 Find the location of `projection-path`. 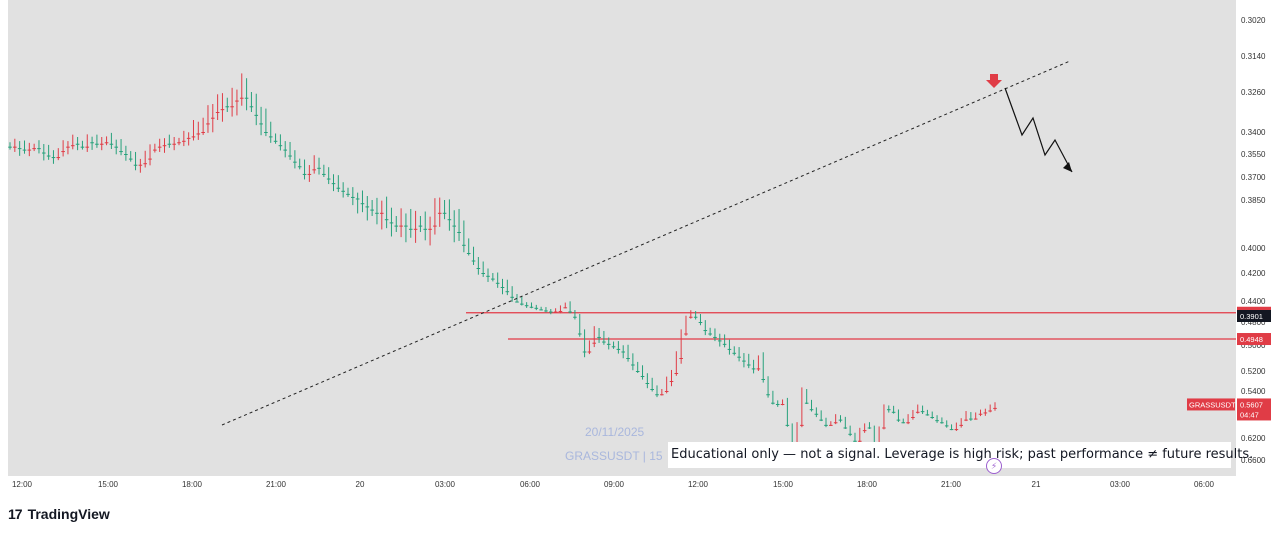

projection-path is located at coordinates (1038, 130).